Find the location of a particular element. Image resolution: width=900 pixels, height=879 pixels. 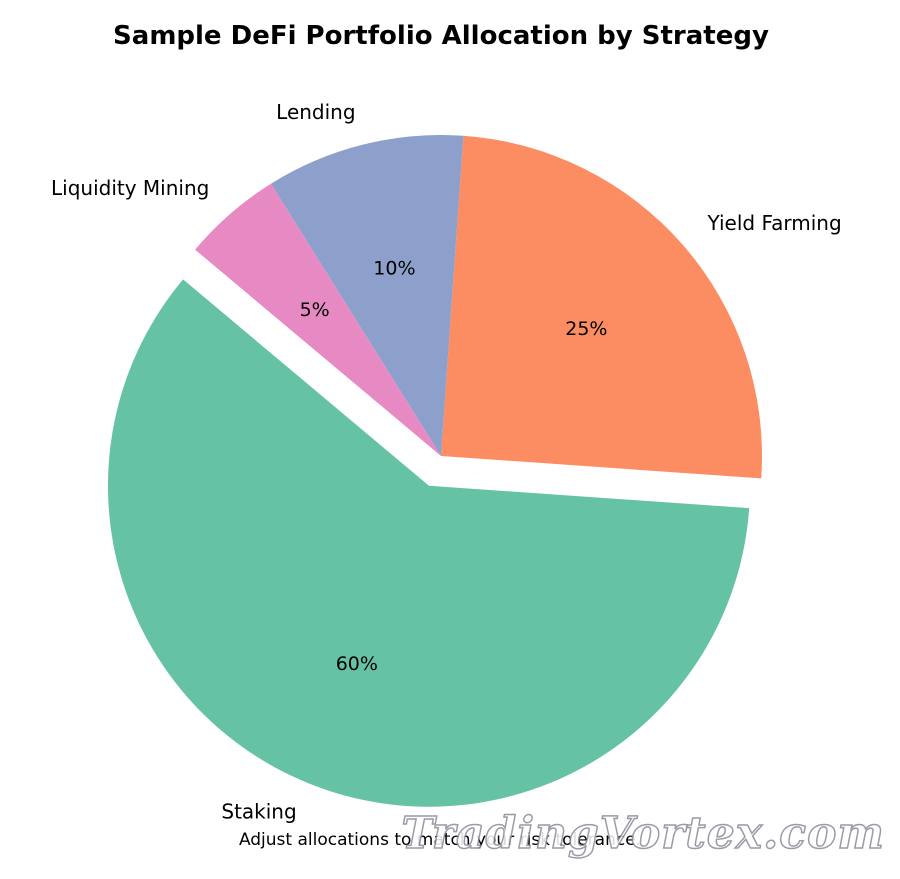

pie-slice-lending is located at coordinates (367, 295).